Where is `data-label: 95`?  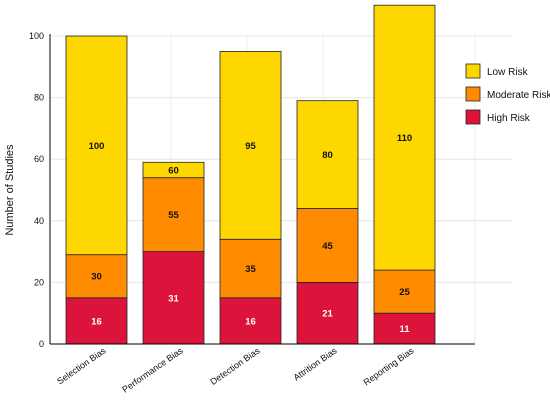
data-label: 95 is located at coordinates (250, 146).